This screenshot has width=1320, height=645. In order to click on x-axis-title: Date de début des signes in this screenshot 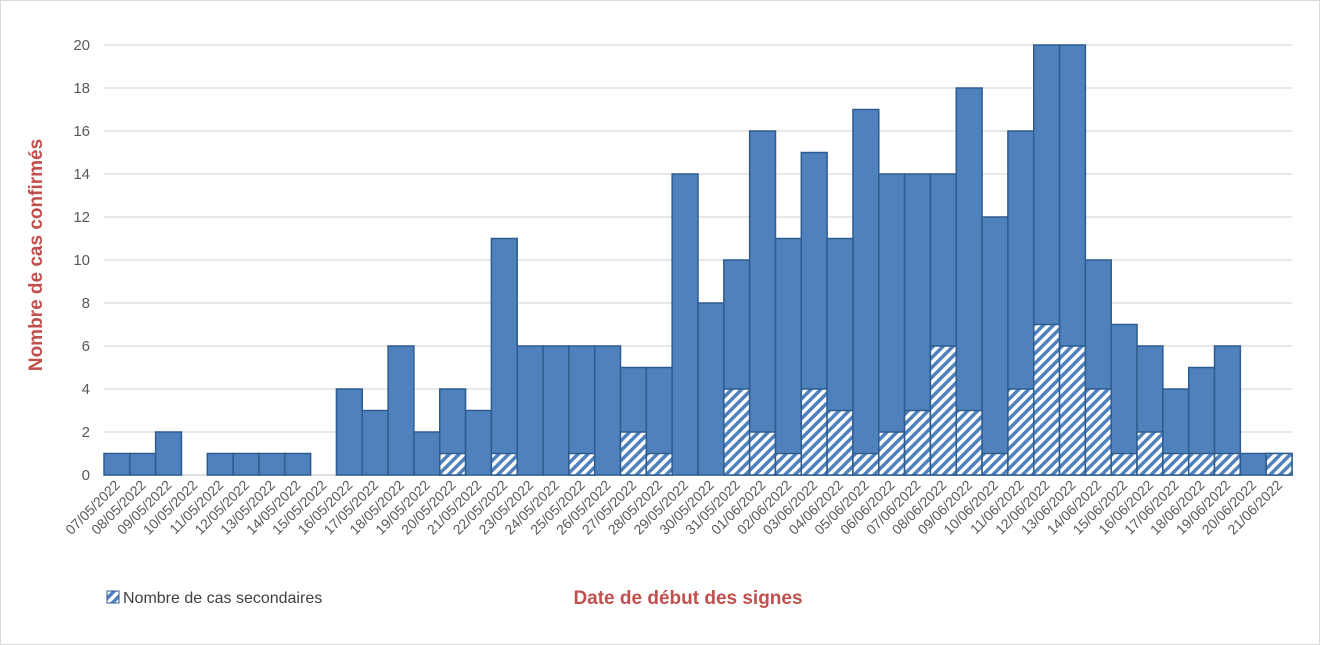, I will do `click(687, 598)`.